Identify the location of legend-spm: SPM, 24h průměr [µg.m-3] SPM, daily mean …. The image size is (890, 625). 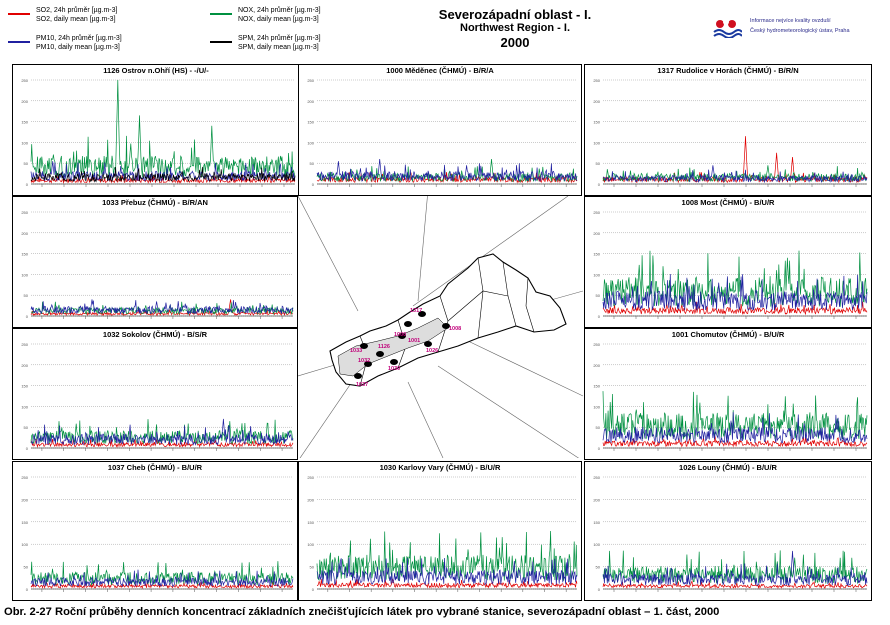
(265, 43).